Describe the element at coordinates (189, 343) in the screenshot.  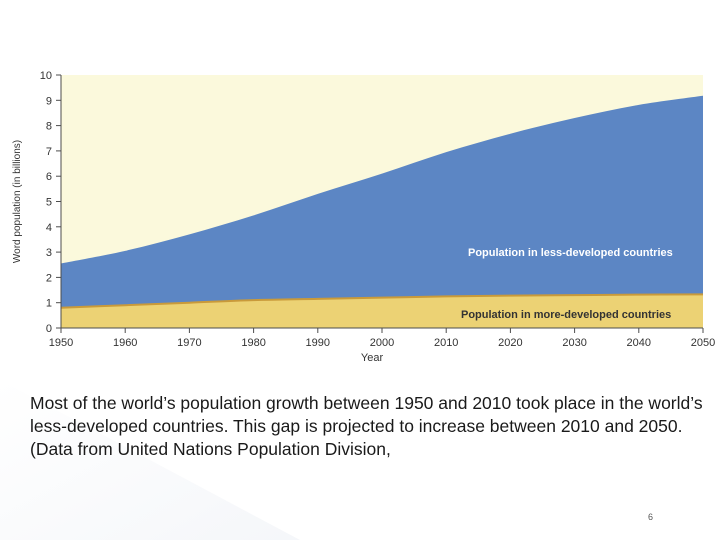
I see `x-tick-label: 1970` at that location.